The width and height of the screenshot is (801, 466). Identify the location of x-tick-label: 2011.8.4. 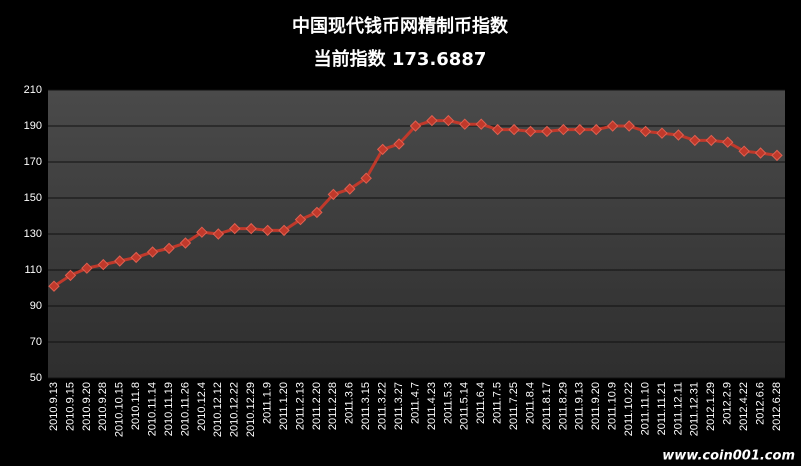
(530, 403).